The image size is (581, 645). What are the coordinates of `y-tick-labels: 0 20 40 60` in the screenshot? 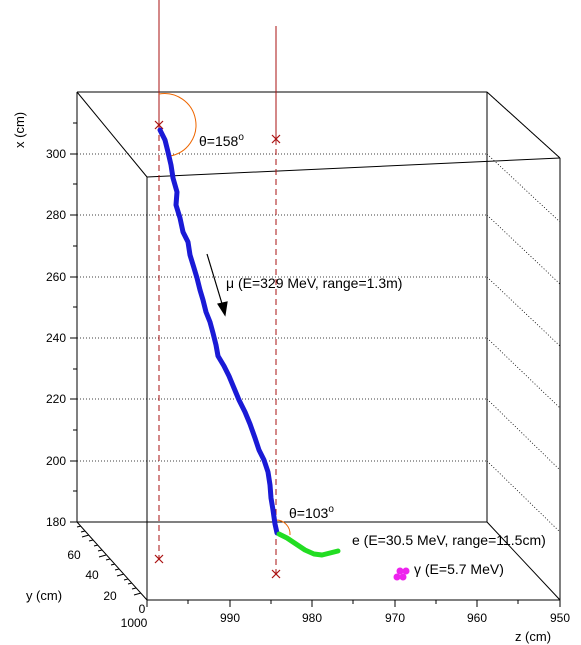 It's located at (106, 582).